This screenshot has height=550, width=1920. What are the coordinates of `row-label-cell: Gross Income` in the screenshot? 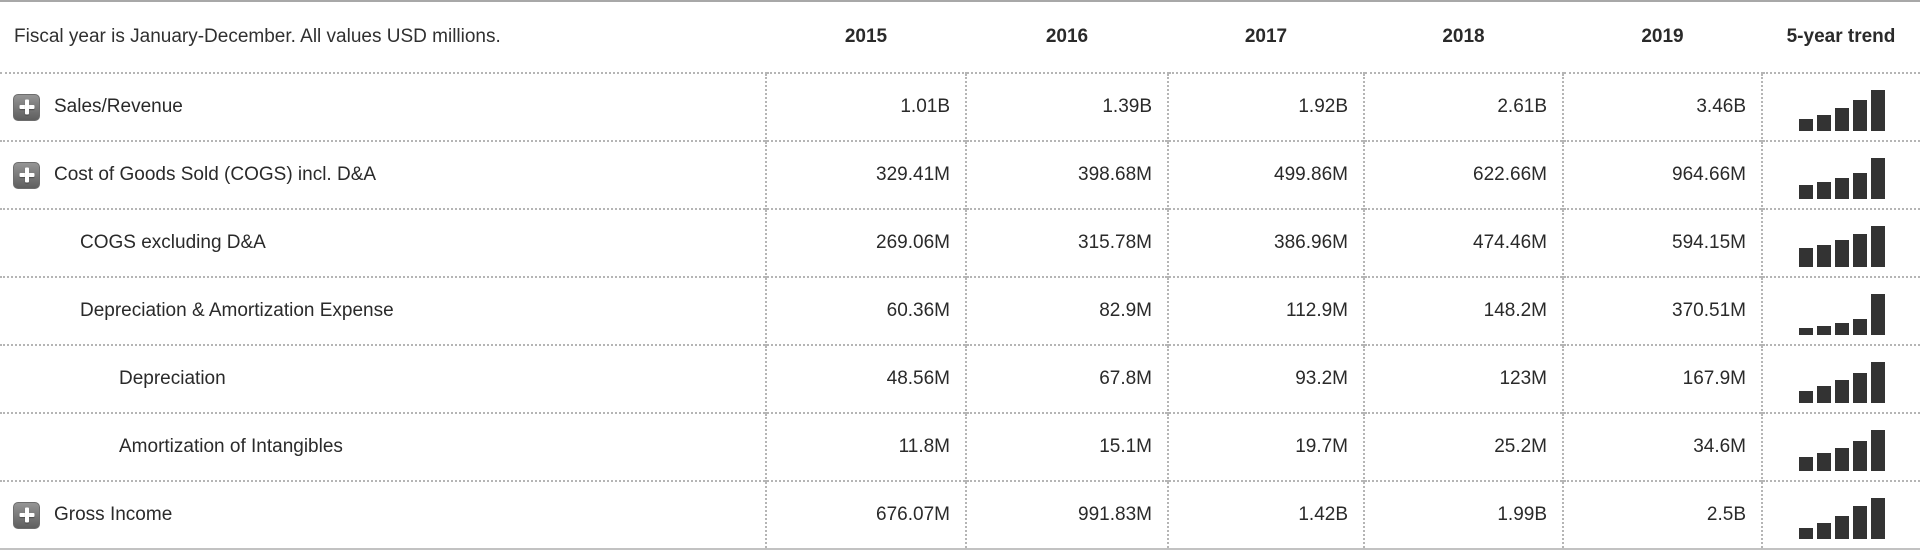 It's located at (383, 514).